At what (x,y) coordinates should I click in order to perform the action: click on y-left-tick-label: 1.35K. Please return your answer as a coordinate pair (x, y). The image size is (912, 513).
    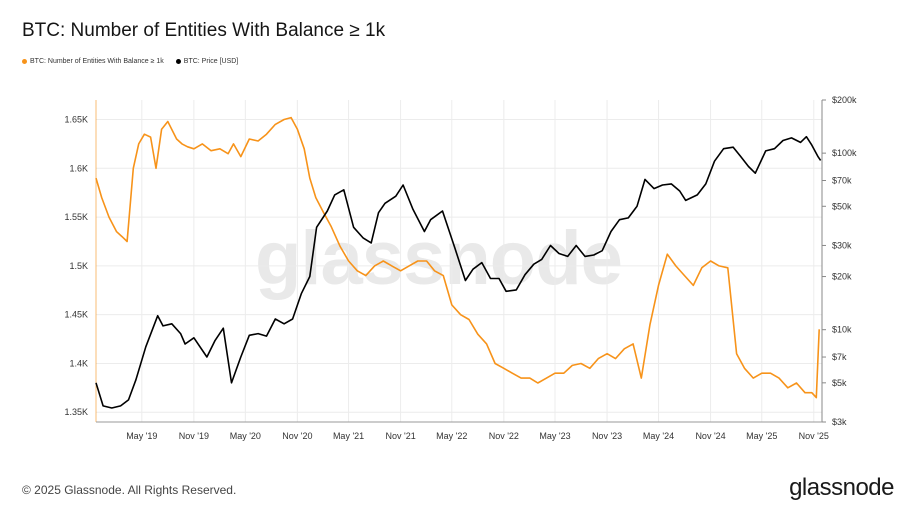
    Looking at the image, I should click on (76, 412).